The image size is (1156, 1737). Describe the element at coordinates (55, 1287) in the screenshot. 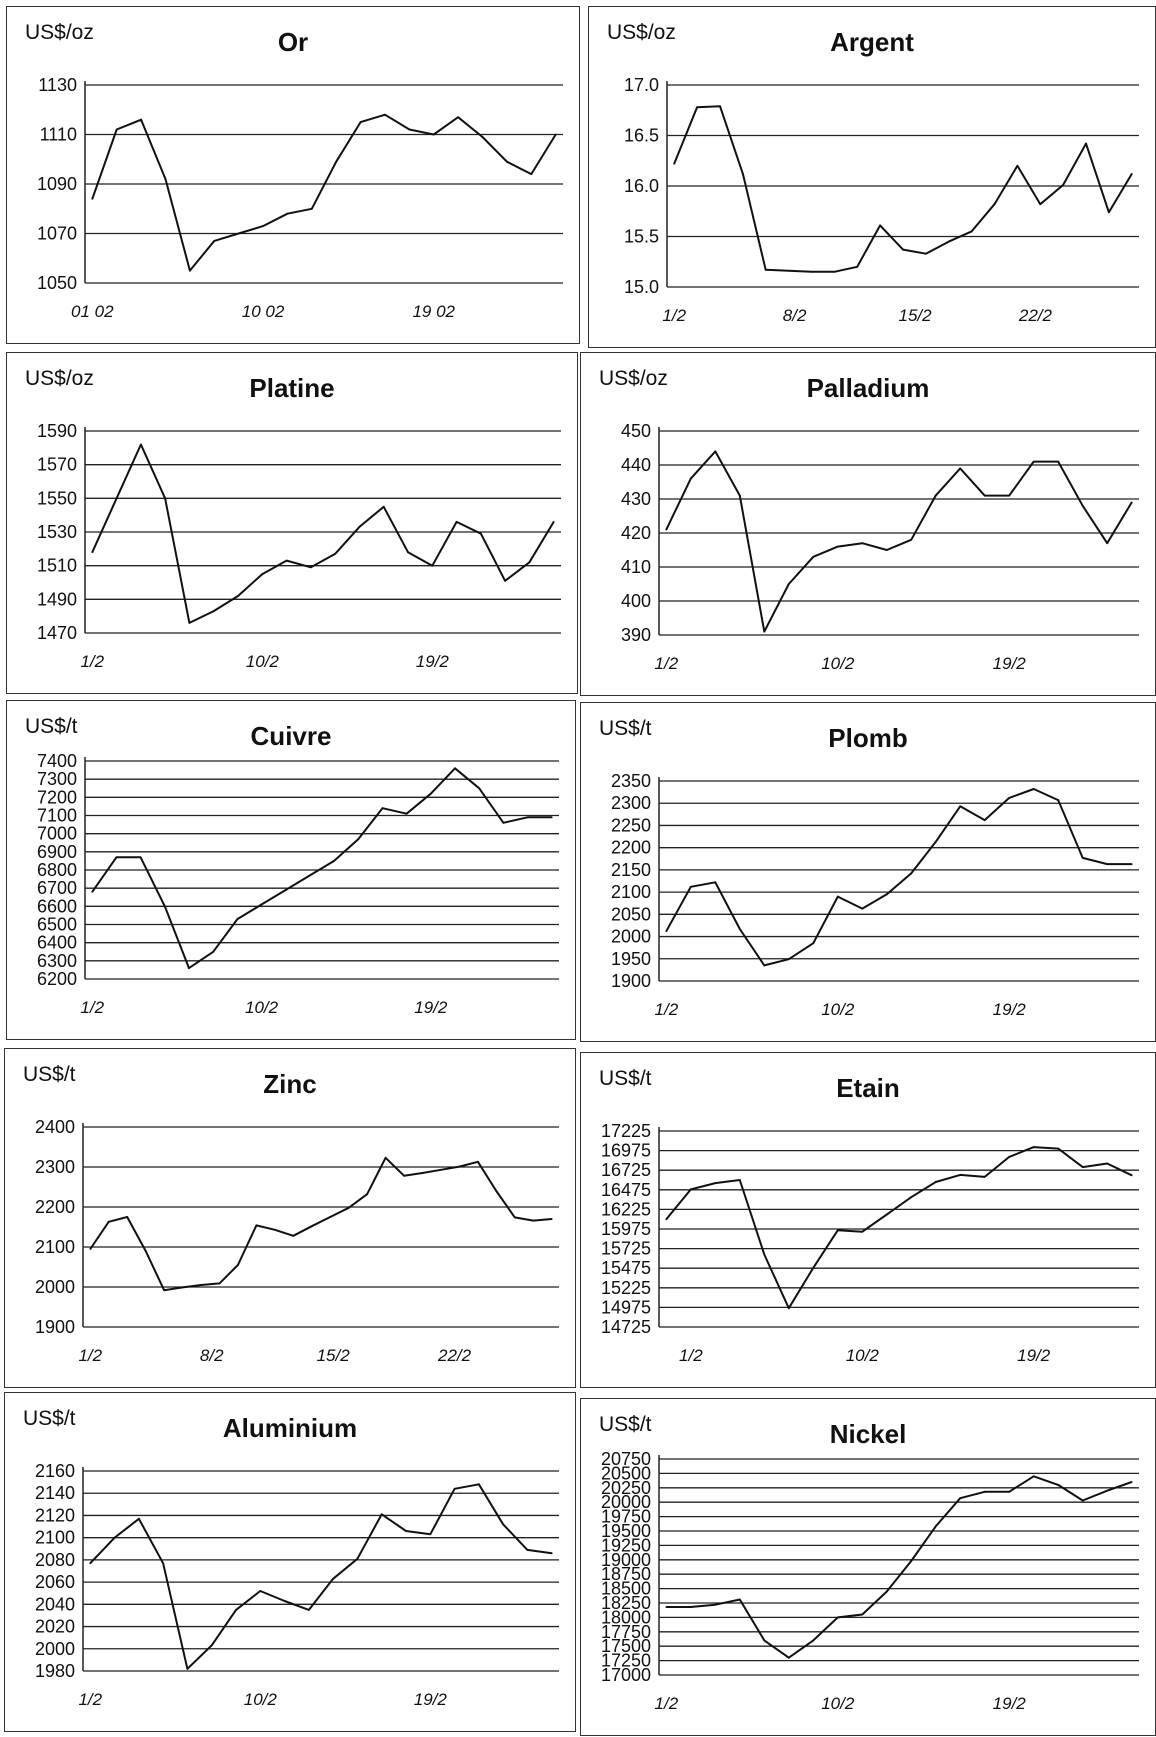

I see `y-tick-label: 2000` at that location.